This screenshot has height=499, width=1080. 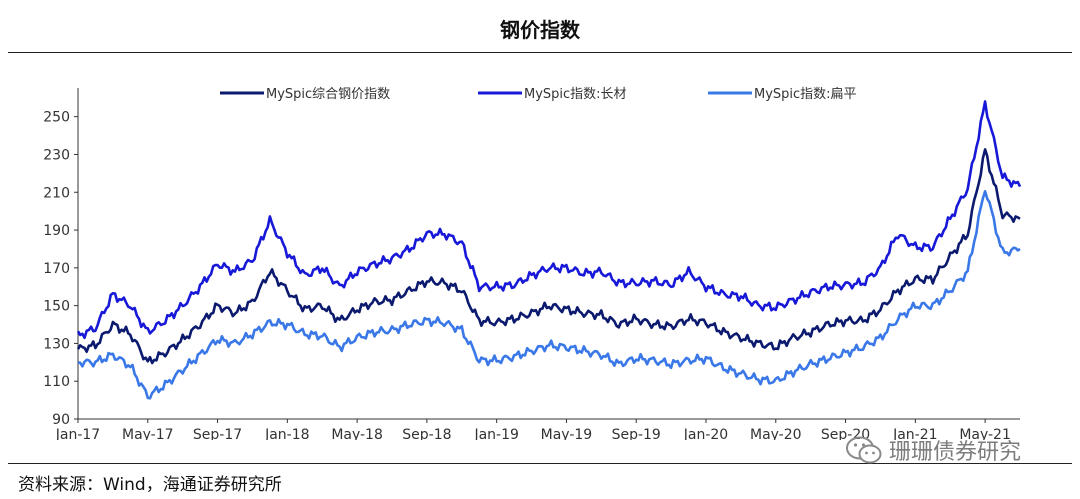 What do you see at coordinates (567, 433) in the screenshot?
I see `x-tick-label: May-19` at bounding box center [567, 433].